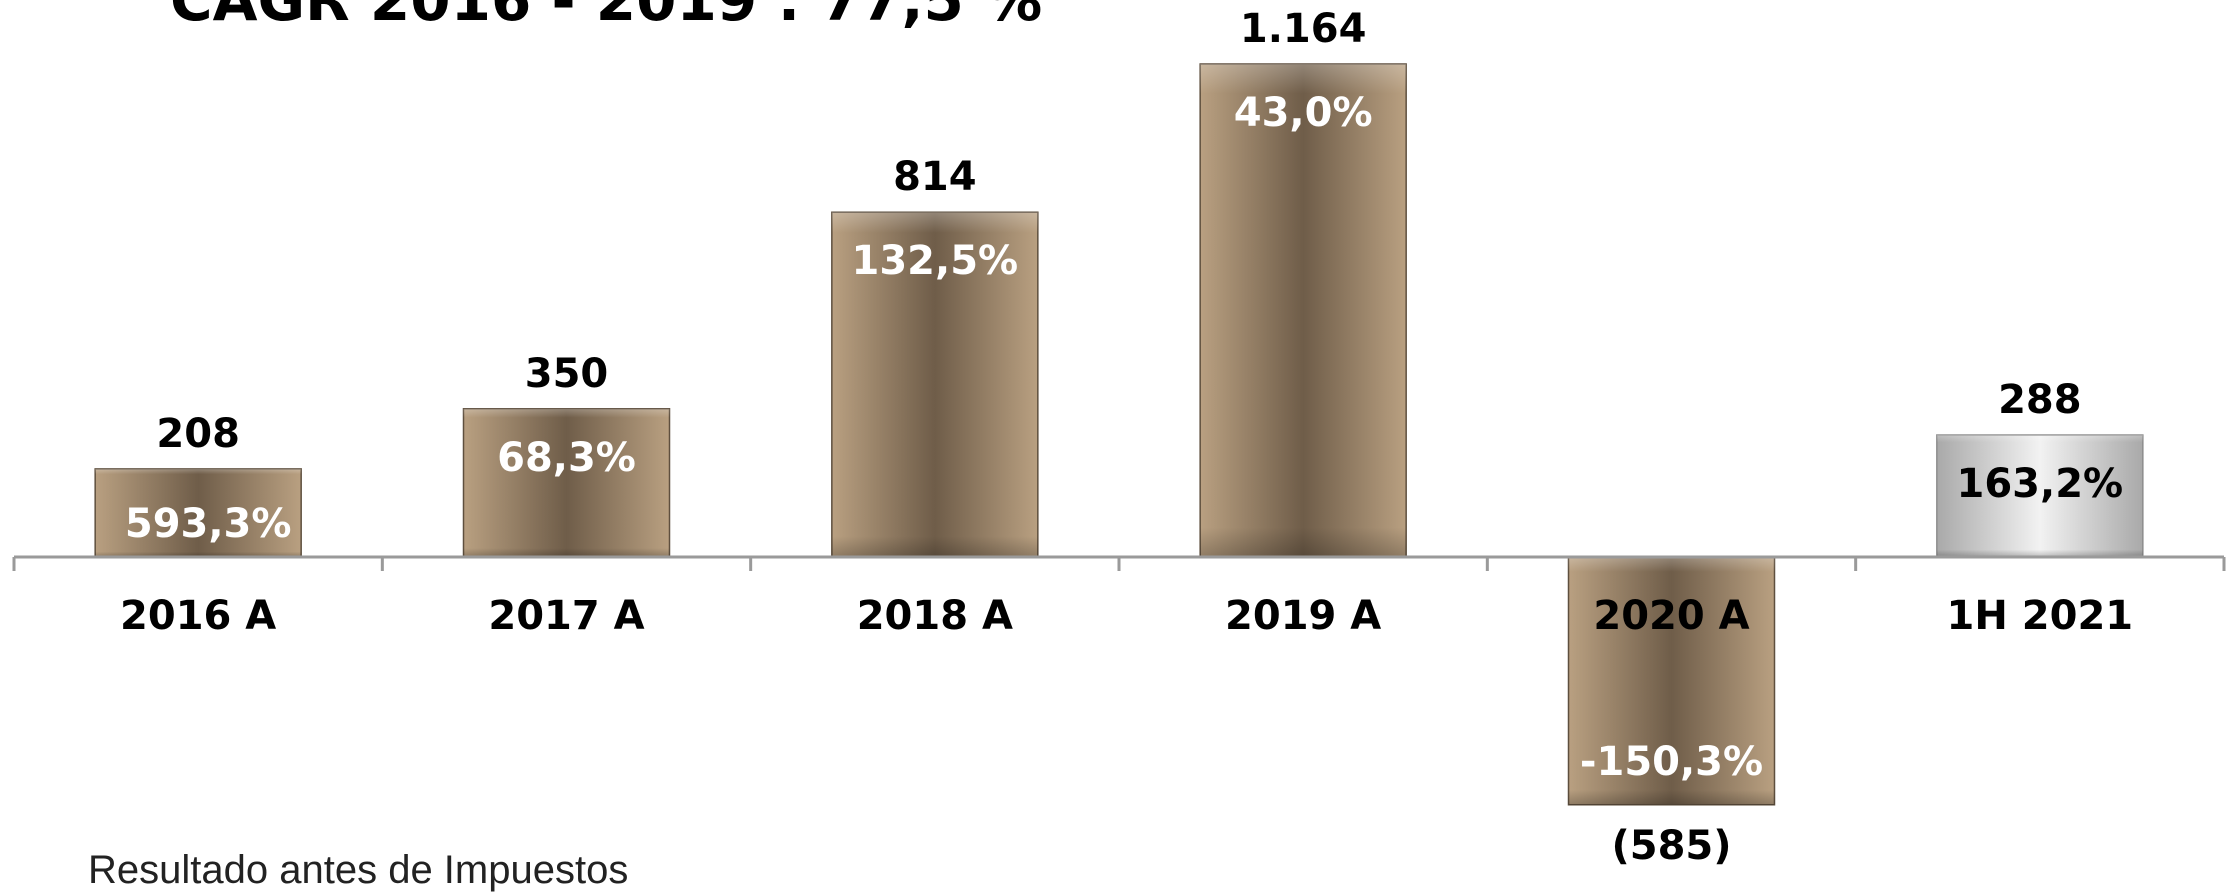 Image resolution: width=2234 pixels, height=893 pixels. What do you see at coordinates (1671, 616) in the screenshot?
I see `category-label: 2020 A` at bounding box center [1671, 616].